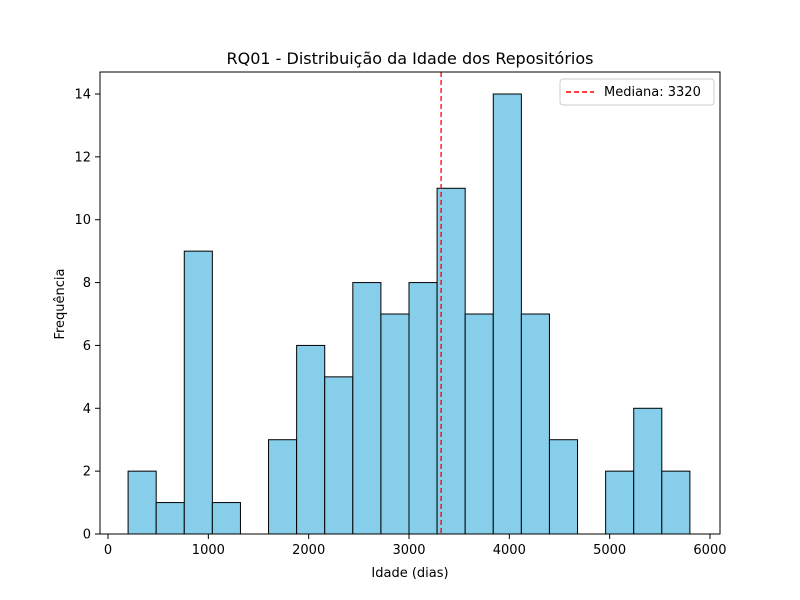 The height and width of the screenshot is (600, 800). Describe the element at coordinates (60, 303) in the screenshot. I see `y-axis-label: Frequência` at that location.